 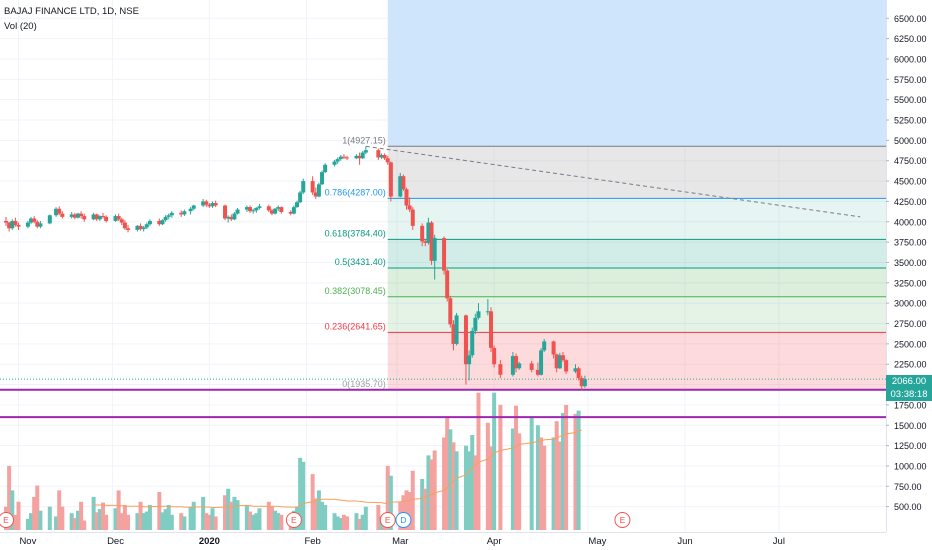 What do you see at coordinates (910, 426) in the screenshot?
I see `price-tick-label: 1500.00` at bounding box center [910, 426].